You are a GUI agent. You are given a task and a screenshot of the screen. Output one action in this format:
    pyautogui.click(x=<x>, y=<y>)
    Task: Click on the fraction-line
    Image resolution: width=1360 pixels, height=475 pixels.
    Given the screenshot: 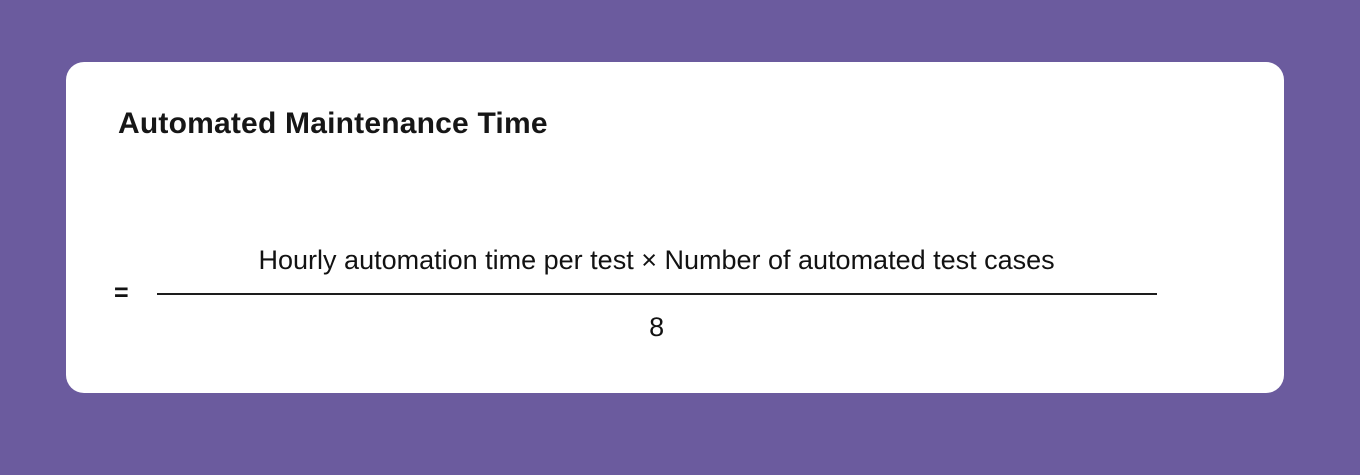 What is the action you would take?
    pyautogui.click(x=656, y=294)
    